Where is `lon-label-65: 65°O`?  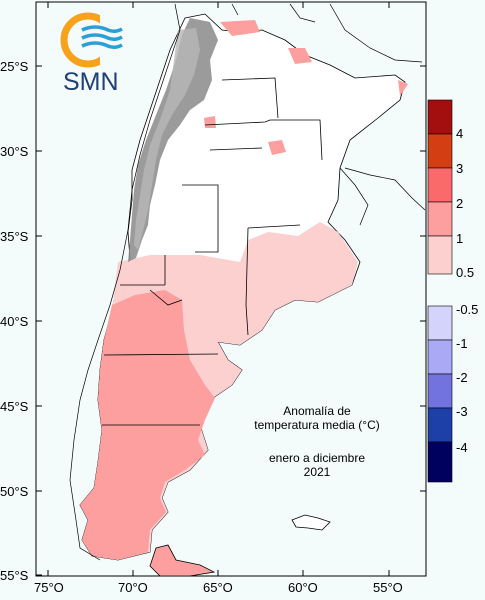 lon-label-65: 65°O is located at coordinates (218, 587).